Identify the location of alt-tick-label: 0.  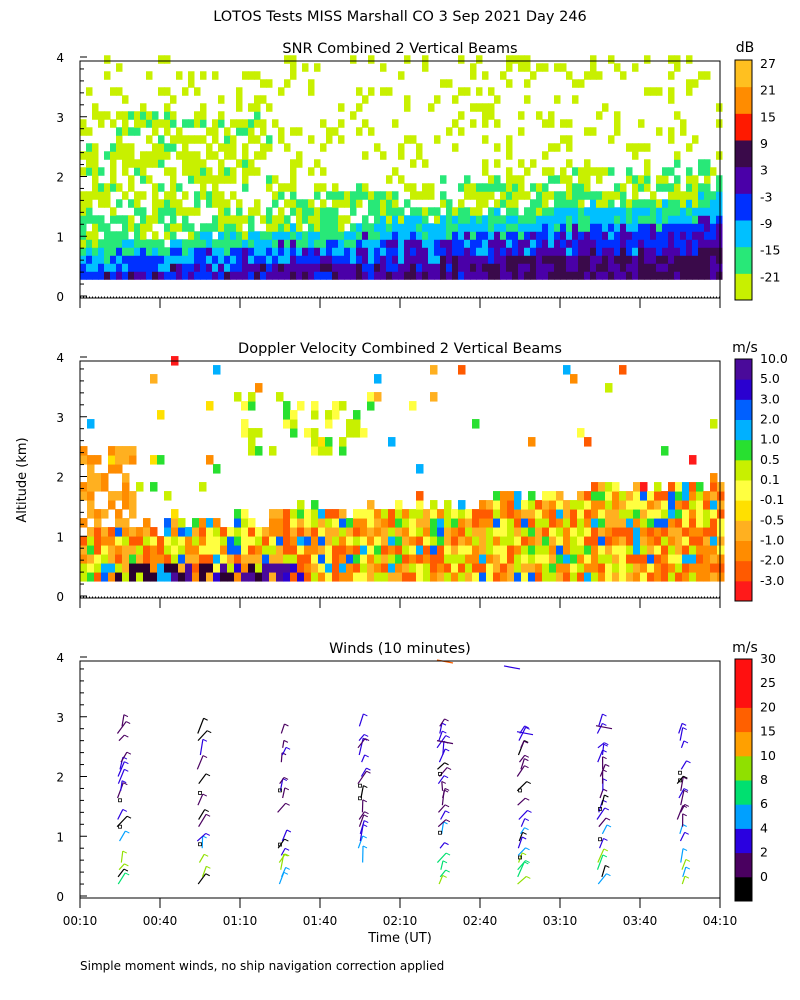
(60, 897).